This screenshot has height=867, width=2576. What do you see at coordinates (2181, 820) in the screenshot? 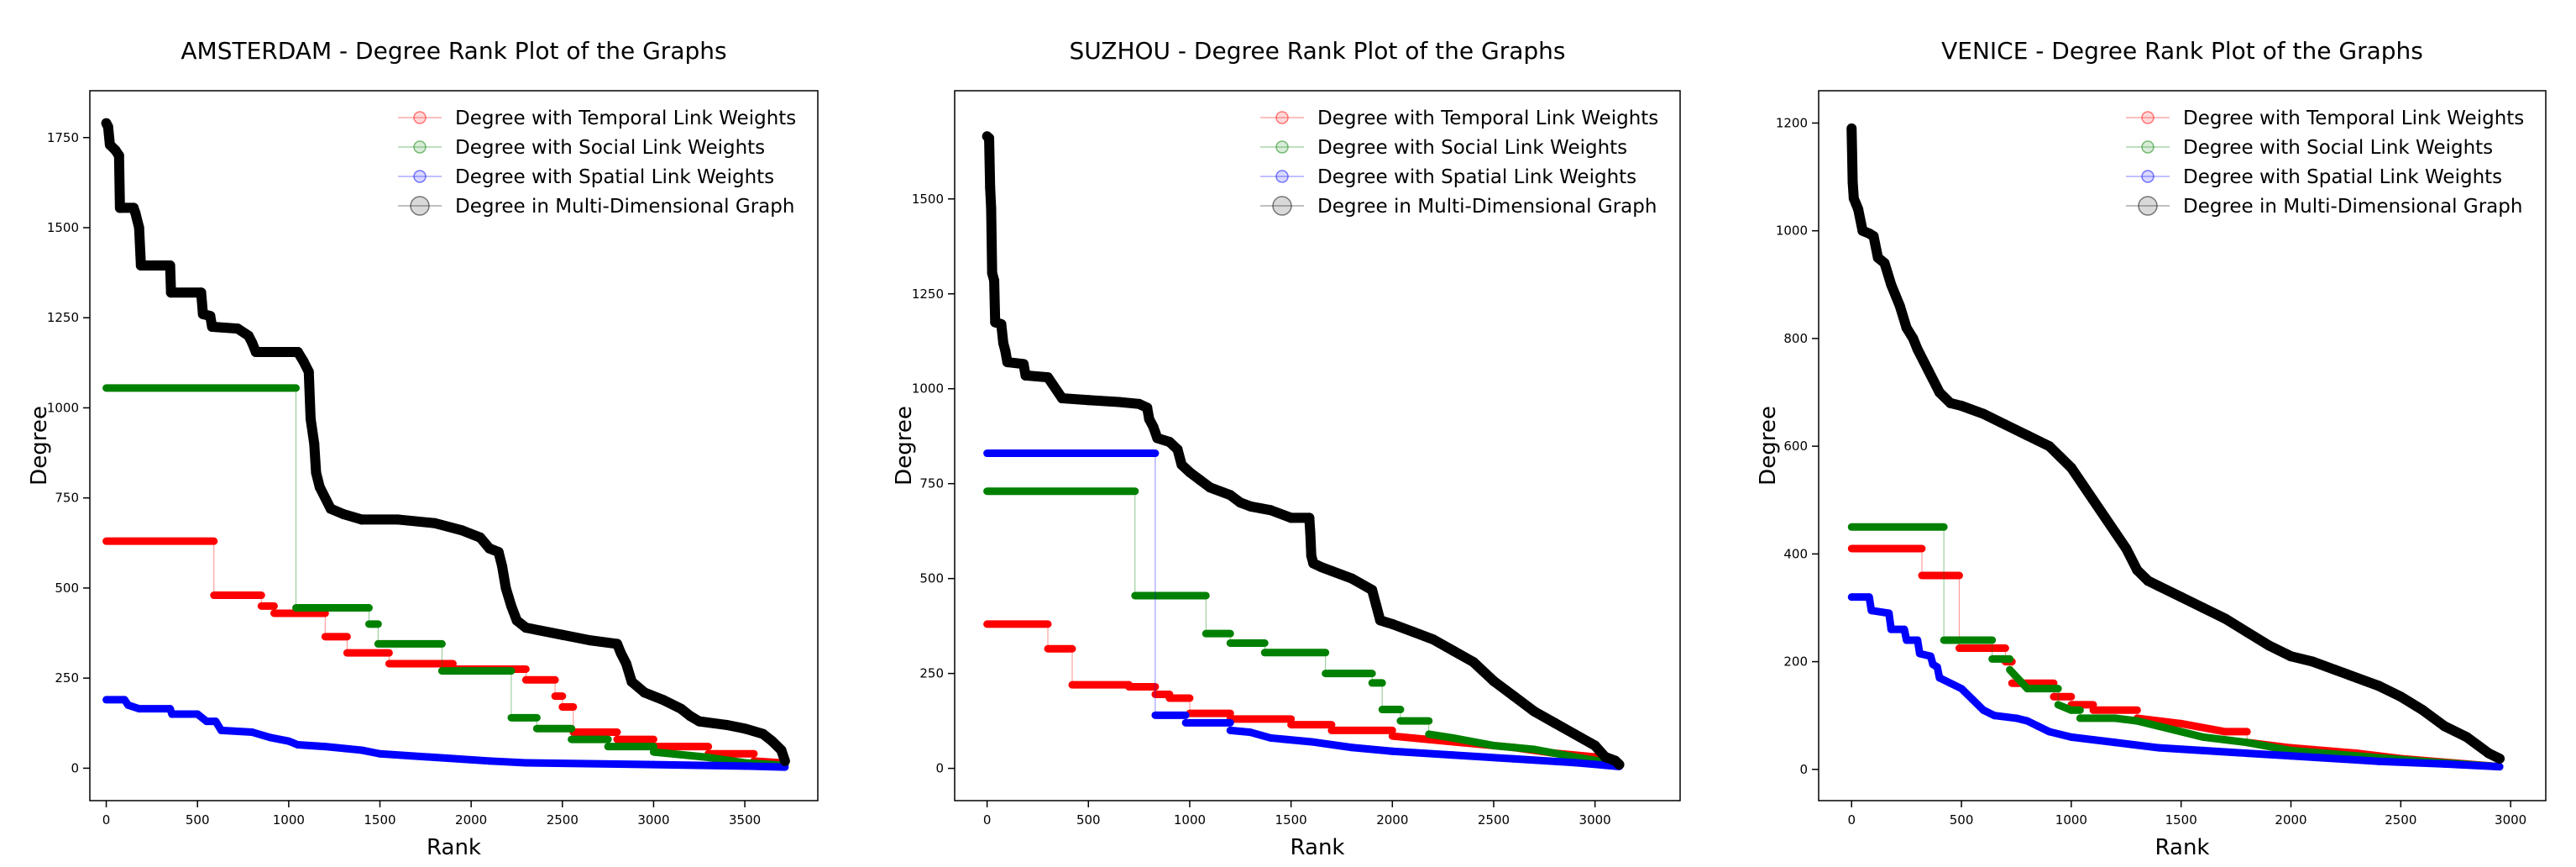
I see `x-tick-label: 1500` at bounding box center [2181, 820].